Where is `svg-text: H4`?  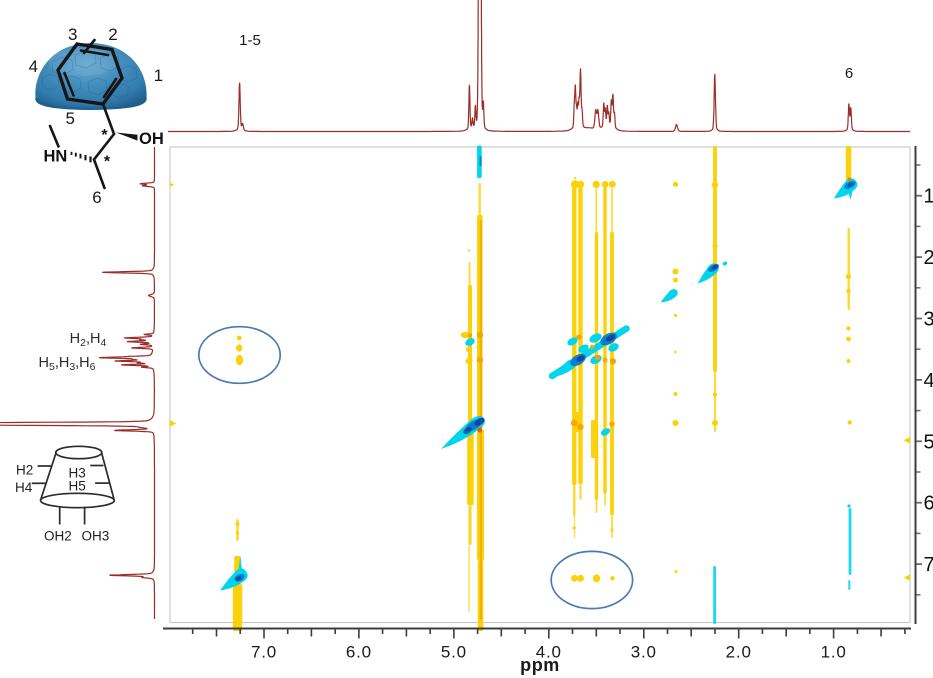
svg-text: H4 is located at coordinates (24, 487).